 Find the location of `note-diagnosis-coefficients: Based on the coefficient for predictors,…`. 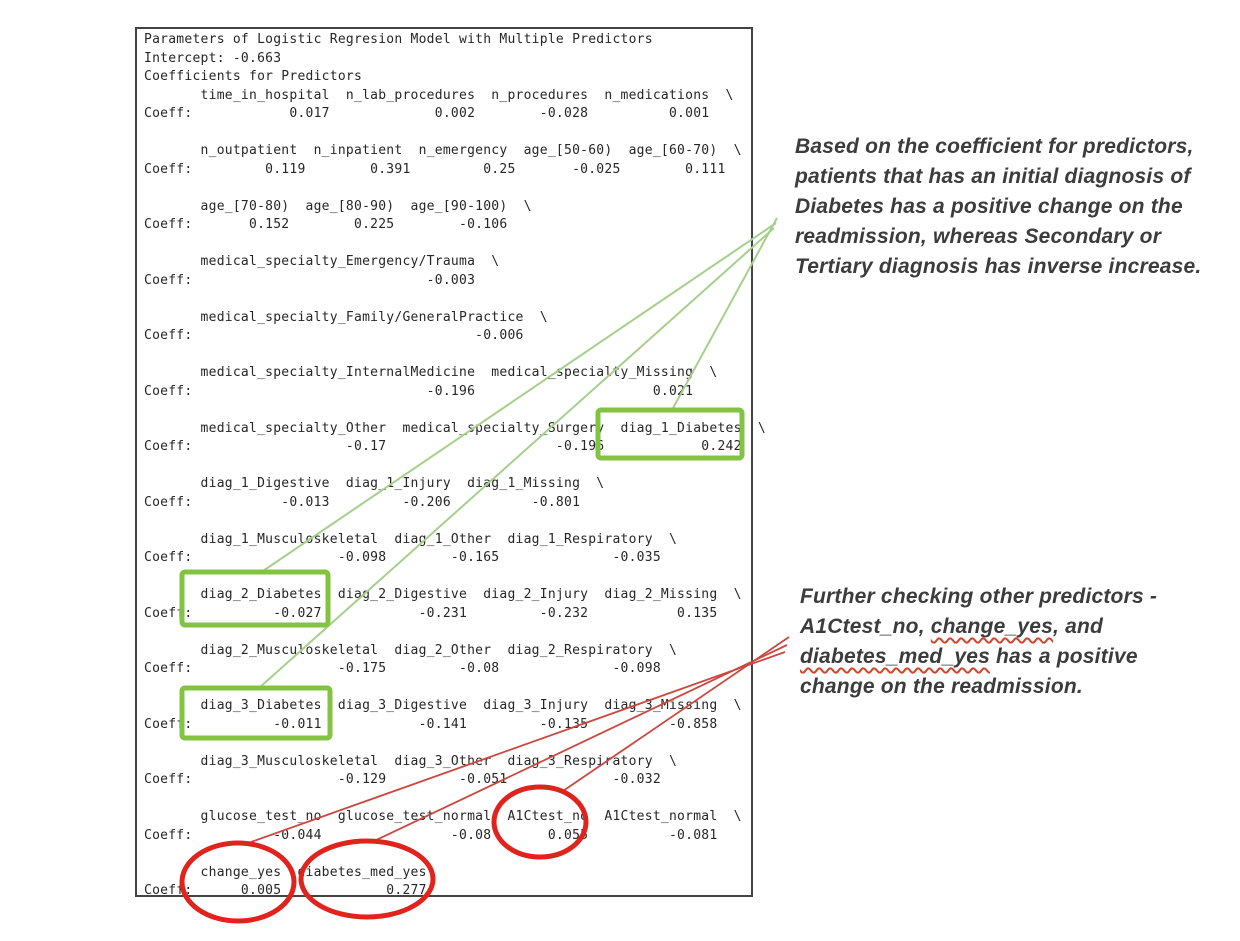

note-diagnosis-coefficients: Based on the coefficient for predictors,… is located at coordinates (998, 206).